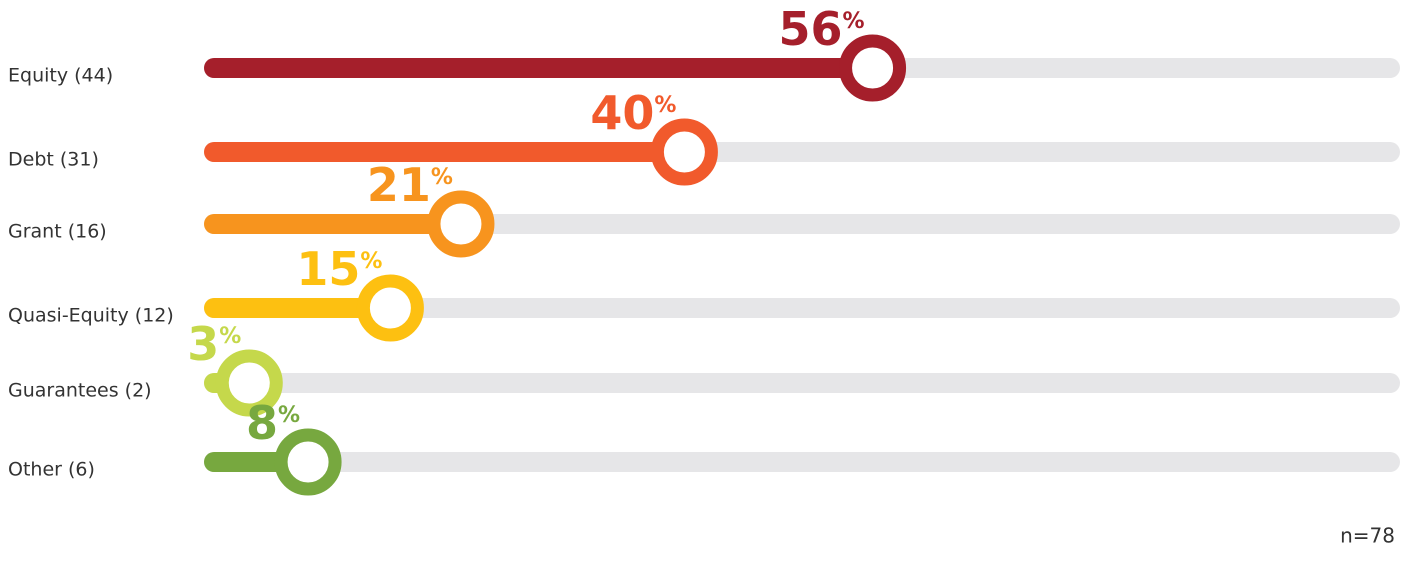  I want to click on category-label: Quasi-Equity (12), so click(91, 316).